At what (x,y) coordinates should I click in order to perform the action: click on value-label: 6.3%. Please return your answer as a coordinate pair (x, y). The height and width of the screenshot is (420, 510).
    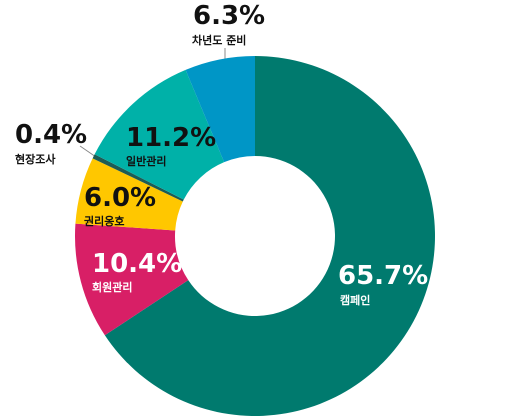
    Looking at the image, I should click on (229, 16).